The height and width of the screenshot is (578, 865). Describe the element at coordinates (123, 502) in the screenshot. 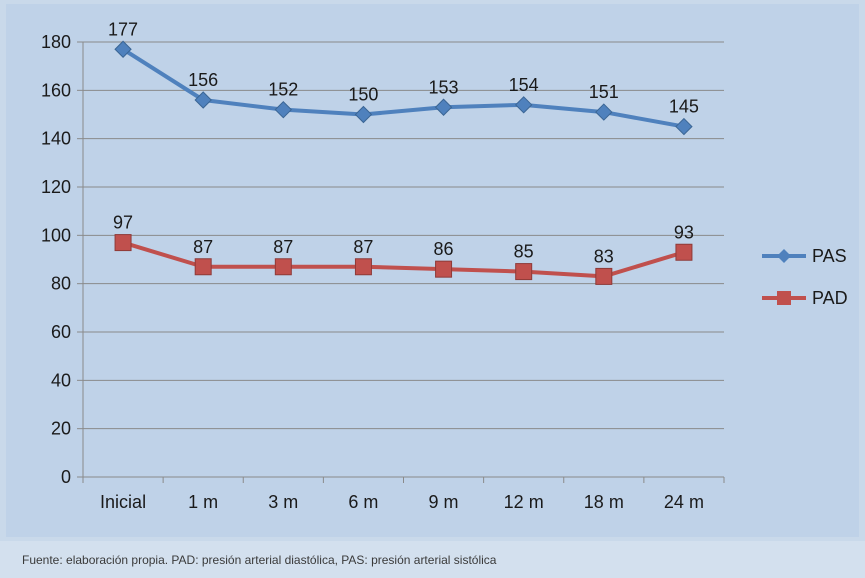

I see `x-tick-label: Inicial` at that location.